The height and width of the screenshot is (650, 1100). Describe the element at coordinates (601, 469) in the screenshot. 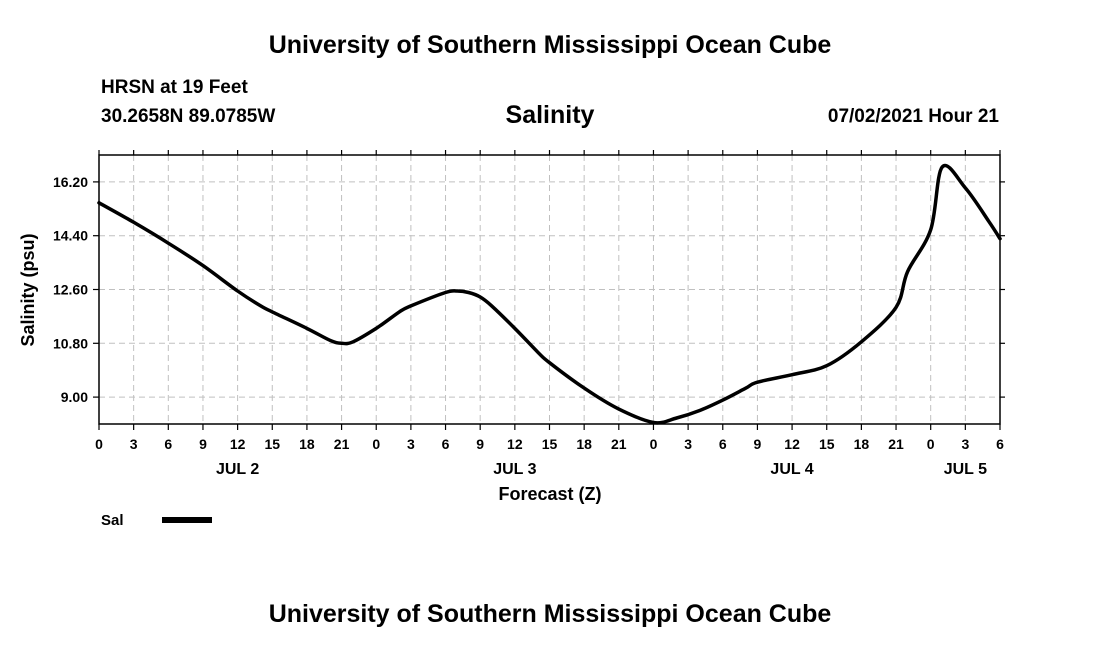

I see `day-labels: JUL 2 JUL 3 JUL 4 JUL 5` at that location.